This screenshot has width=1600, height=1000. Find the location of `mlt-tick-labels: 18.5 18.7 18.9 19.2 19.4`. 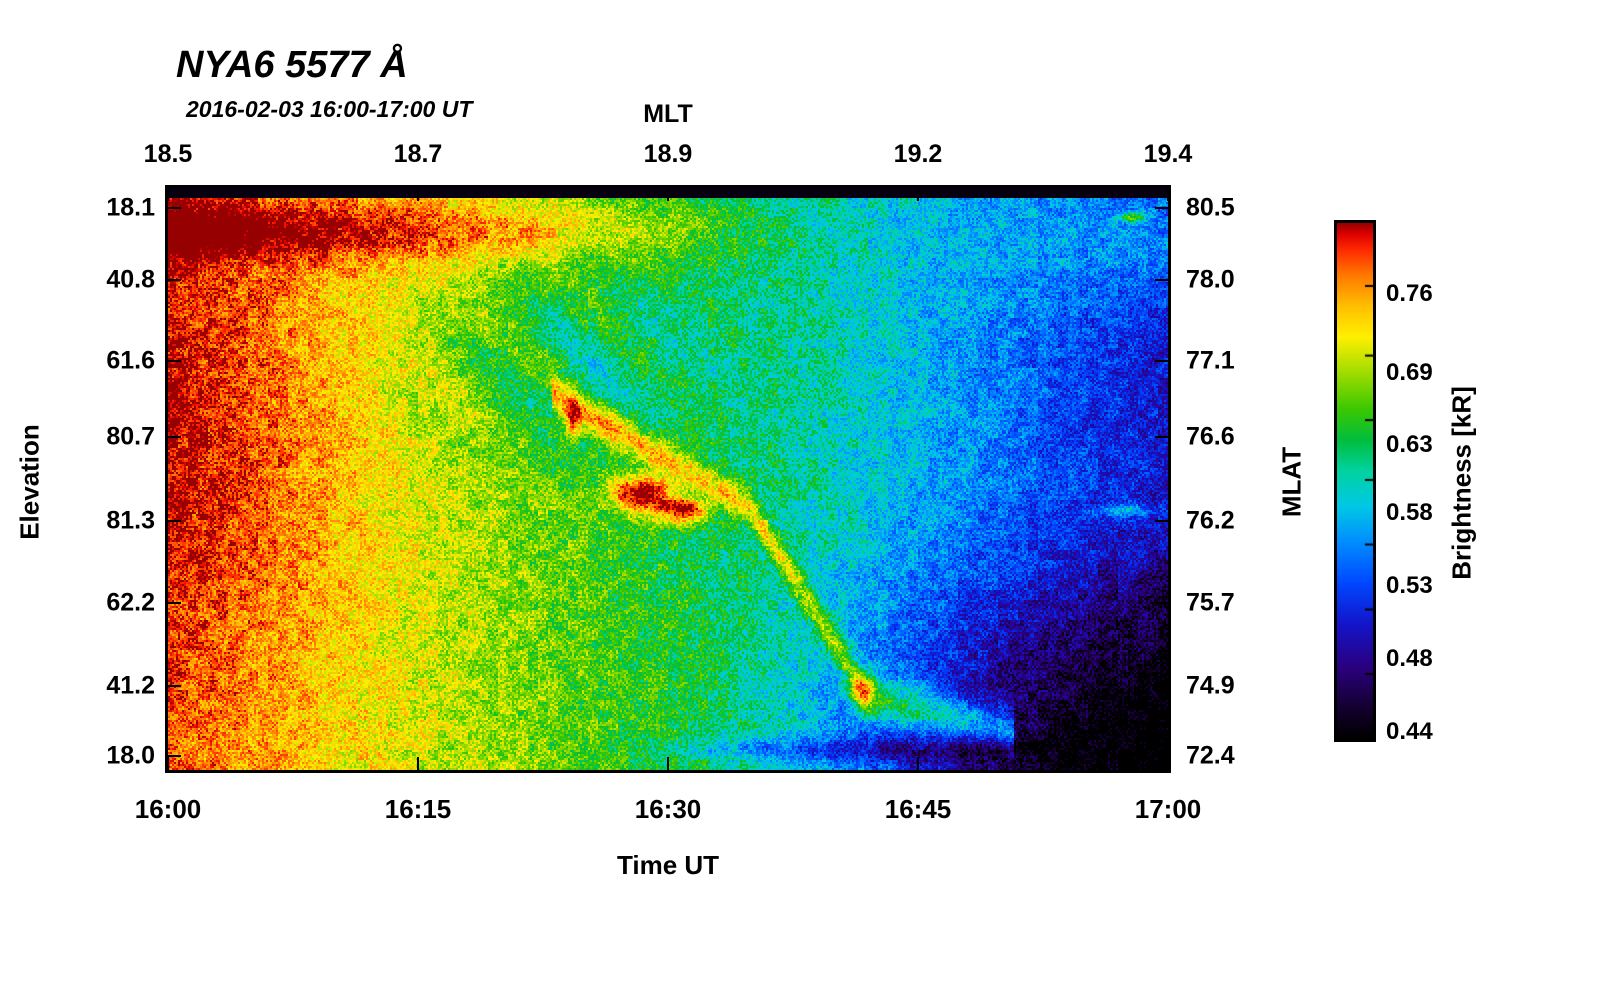

mlt-tick-labels: 18.5 18.7 18.9 19.2 19.4 is located at coordinates (668, 155).